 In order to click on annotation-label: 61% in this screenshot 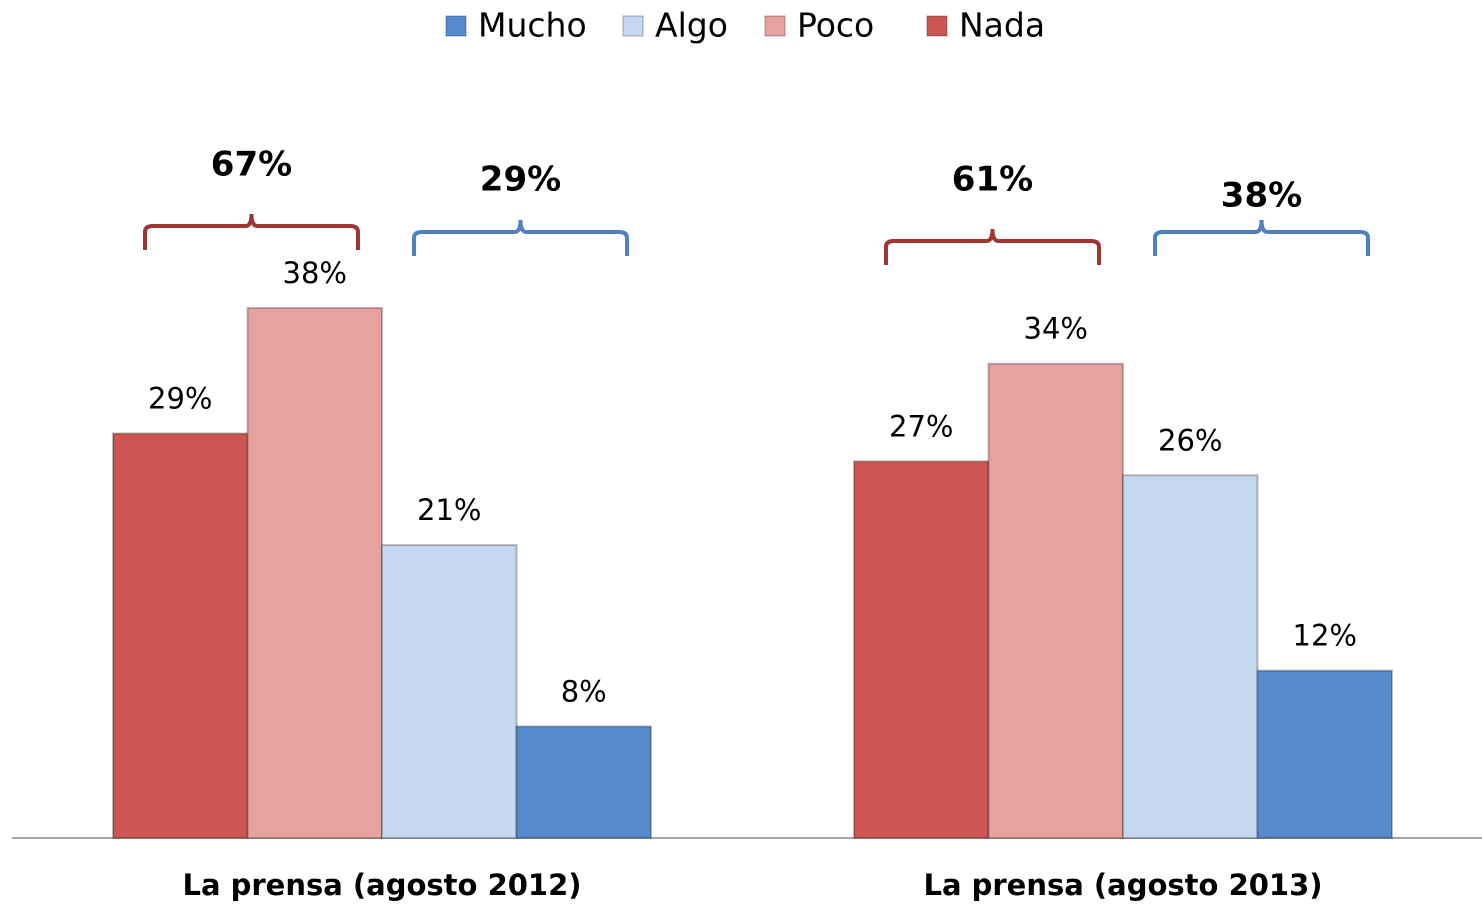, I will do `click(992, 180)`.